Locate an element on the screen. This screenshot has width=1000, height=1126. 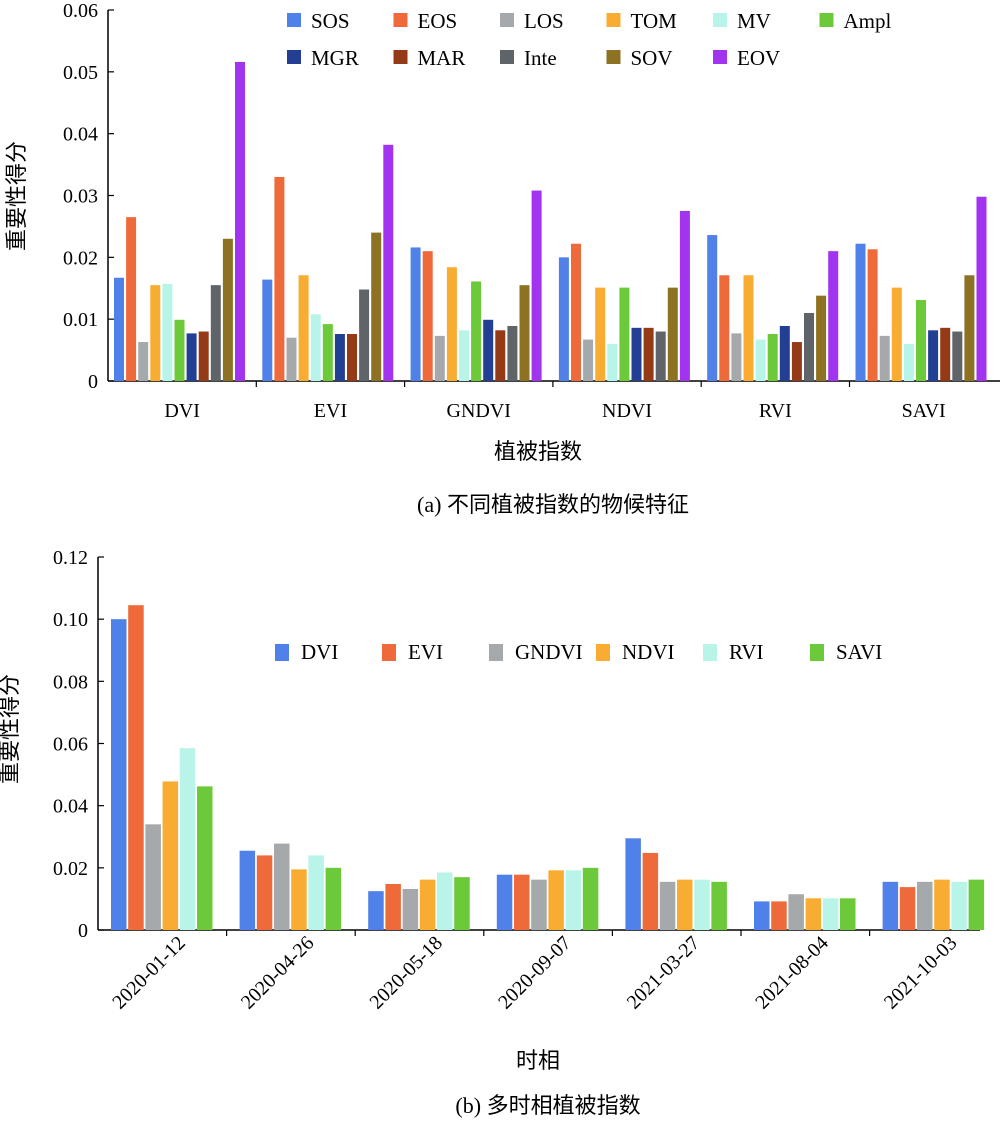
bar-mv-savi is located at coordinates (908, 362).